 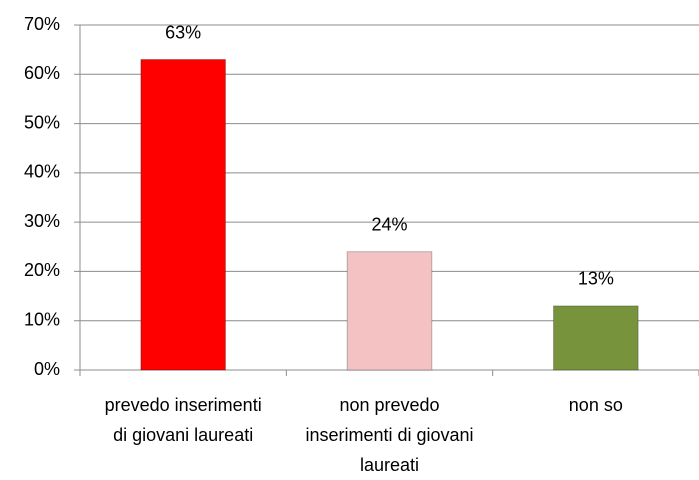 What do you see at coordinates (42, 319) in the screenshot?
I see `y-tick-label: 10%` at bounding box center [42, 319].